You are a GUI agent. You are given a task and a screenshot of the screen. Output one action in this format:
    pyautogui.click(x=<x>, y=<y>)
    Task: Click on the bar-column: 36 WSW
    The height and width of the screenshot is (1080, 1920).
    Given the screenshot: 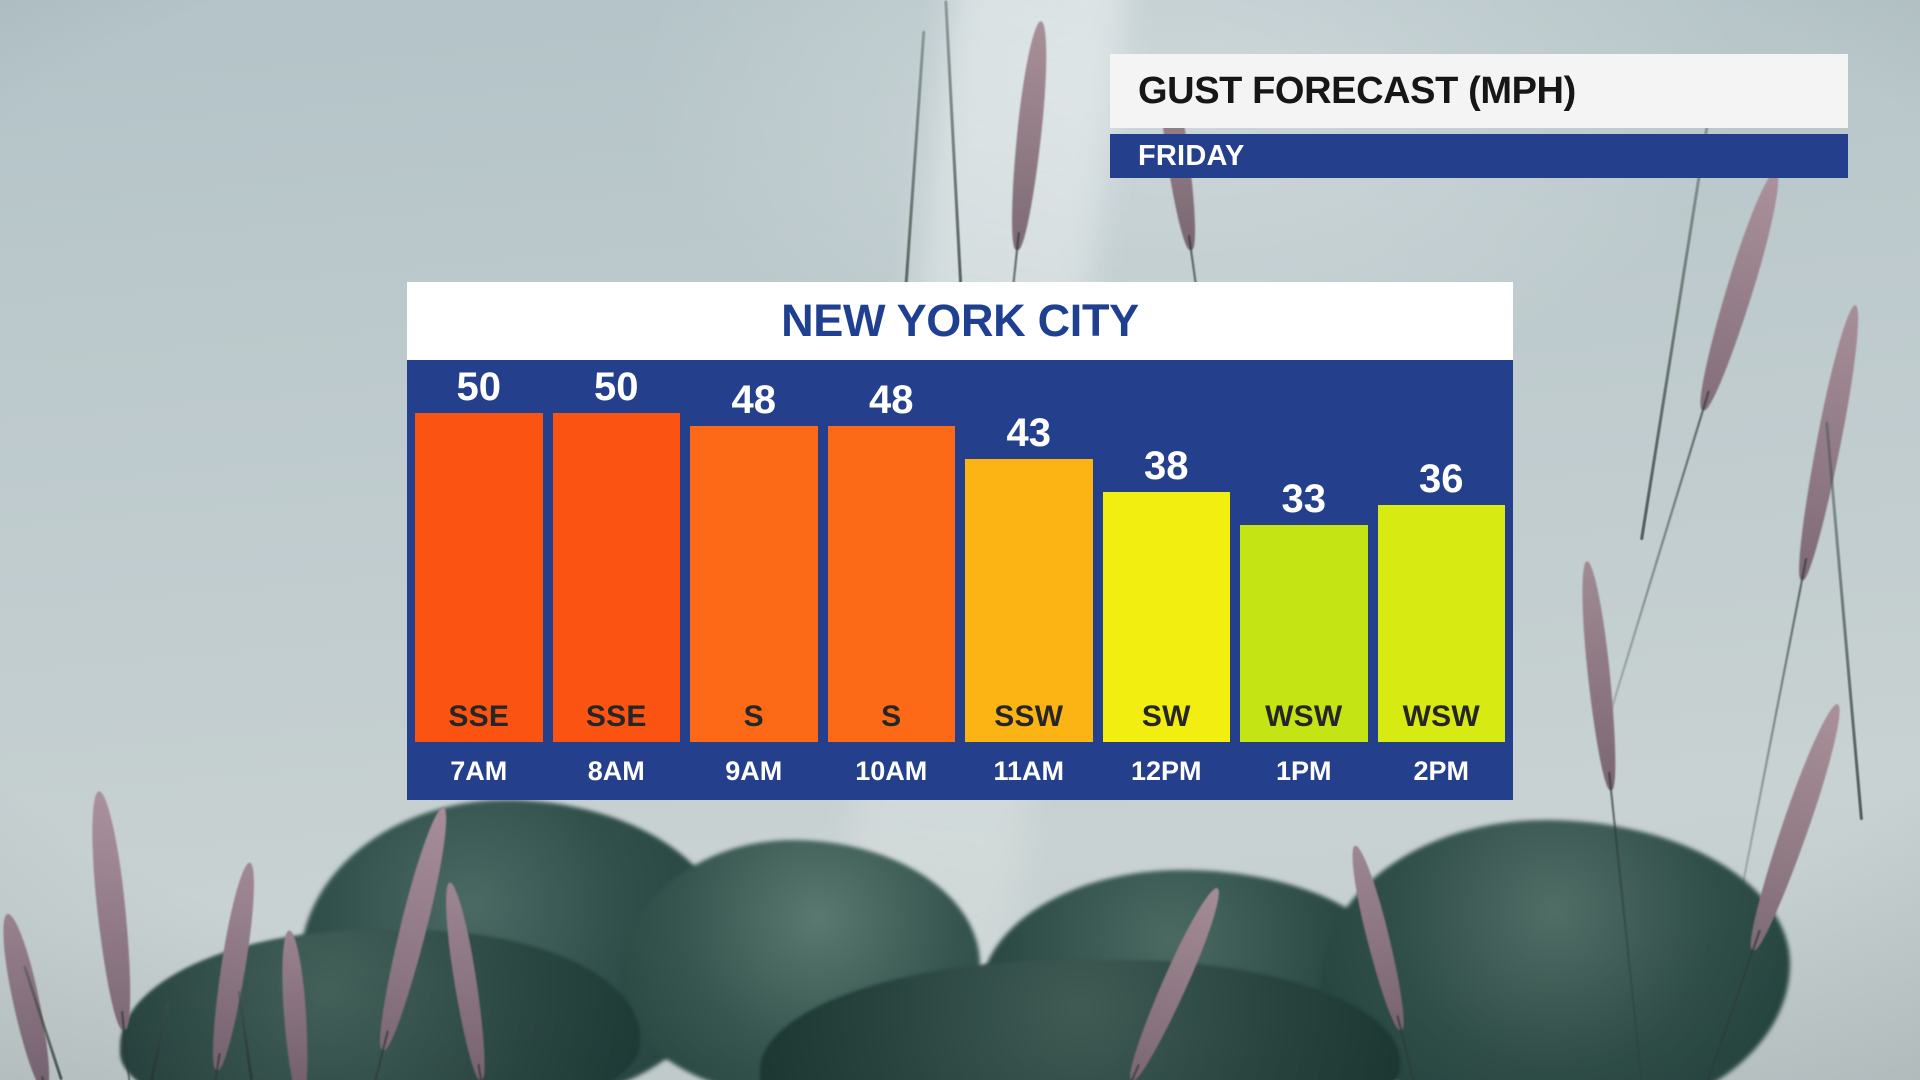 What is the action you would take?
    pyautogui.click(x=1441, y=551)
    